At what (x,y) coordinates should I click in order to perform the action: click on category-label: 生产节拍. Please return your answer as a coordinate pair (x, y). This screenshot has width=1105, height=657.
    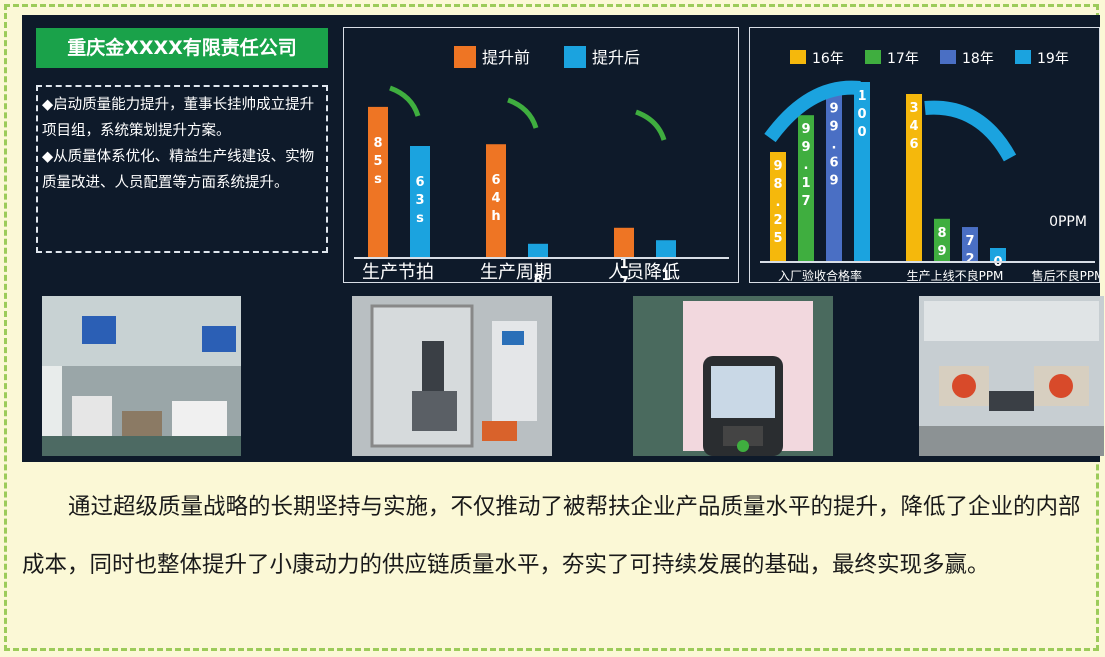
    Looking at the image, I should click on (398, 272).